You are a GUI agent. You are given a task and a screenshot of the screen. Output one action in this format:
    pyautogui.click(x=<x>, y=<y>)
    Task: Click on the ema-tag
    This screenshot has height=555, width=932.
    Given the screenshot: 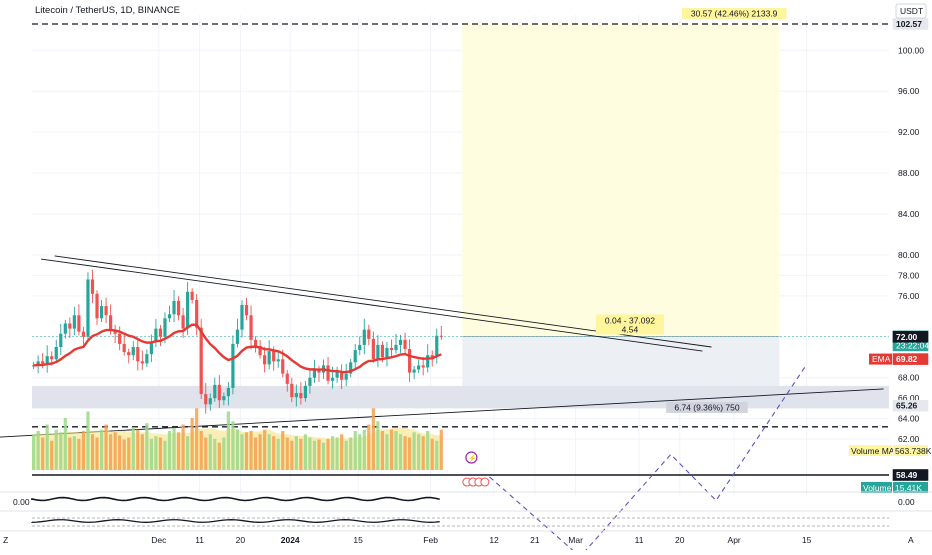 What is the action you would take?
    pyautogui.click(x=880, y=359)
    